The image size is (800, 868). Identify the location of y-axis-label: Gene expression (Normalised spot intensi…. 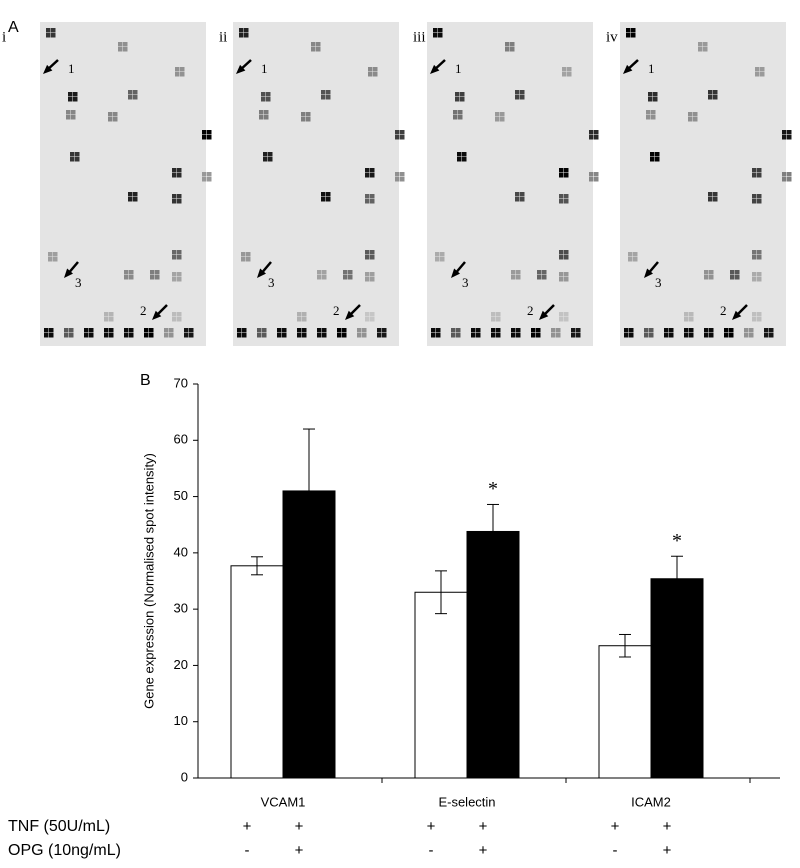
(148, 581).